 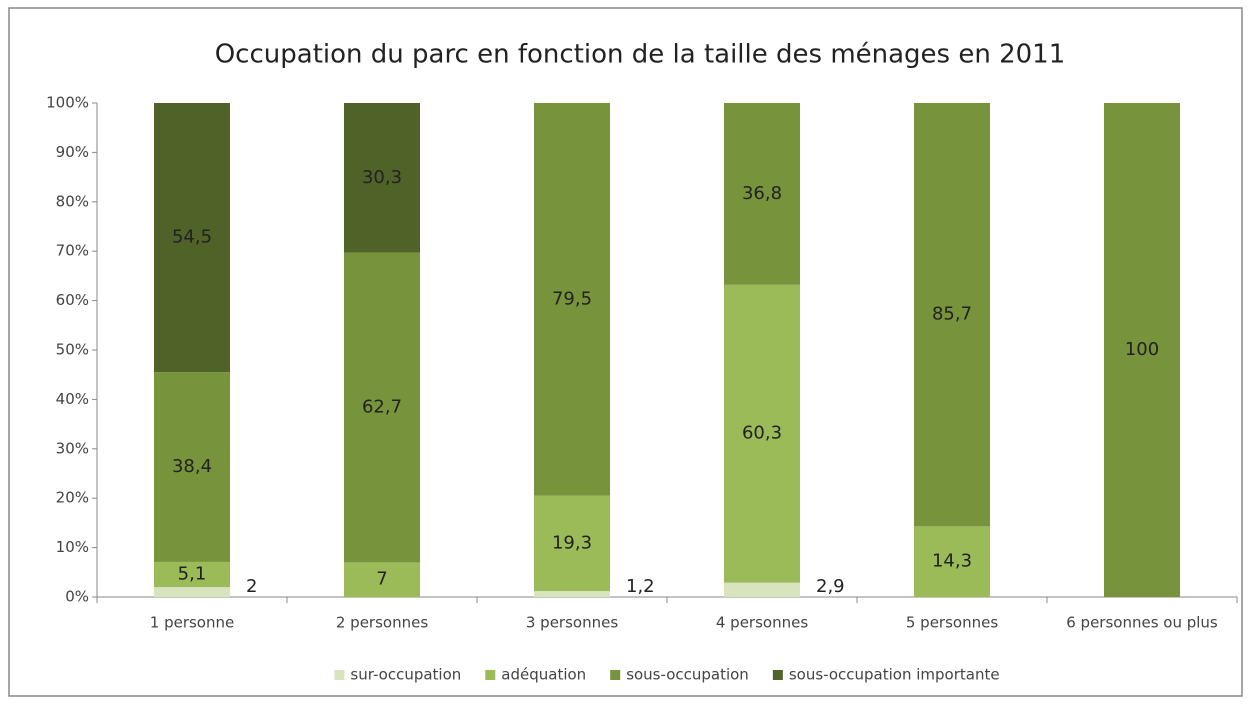 I want to click on y-tick-label: 70%, so click(x=72, y=251).